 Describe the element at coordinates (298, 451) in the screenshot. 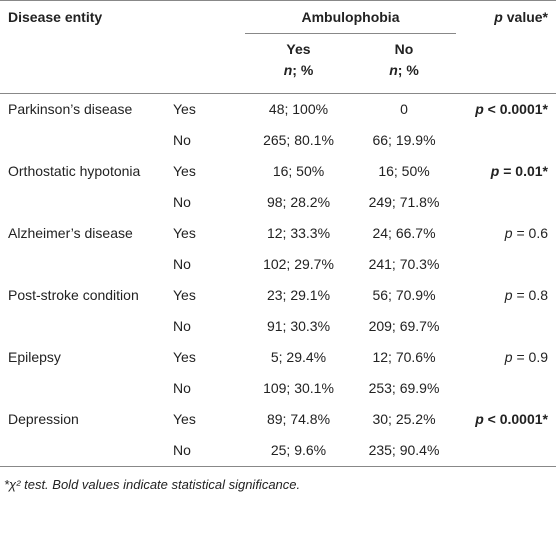

I see `yes-cell: 25; 9.6%` at that location.